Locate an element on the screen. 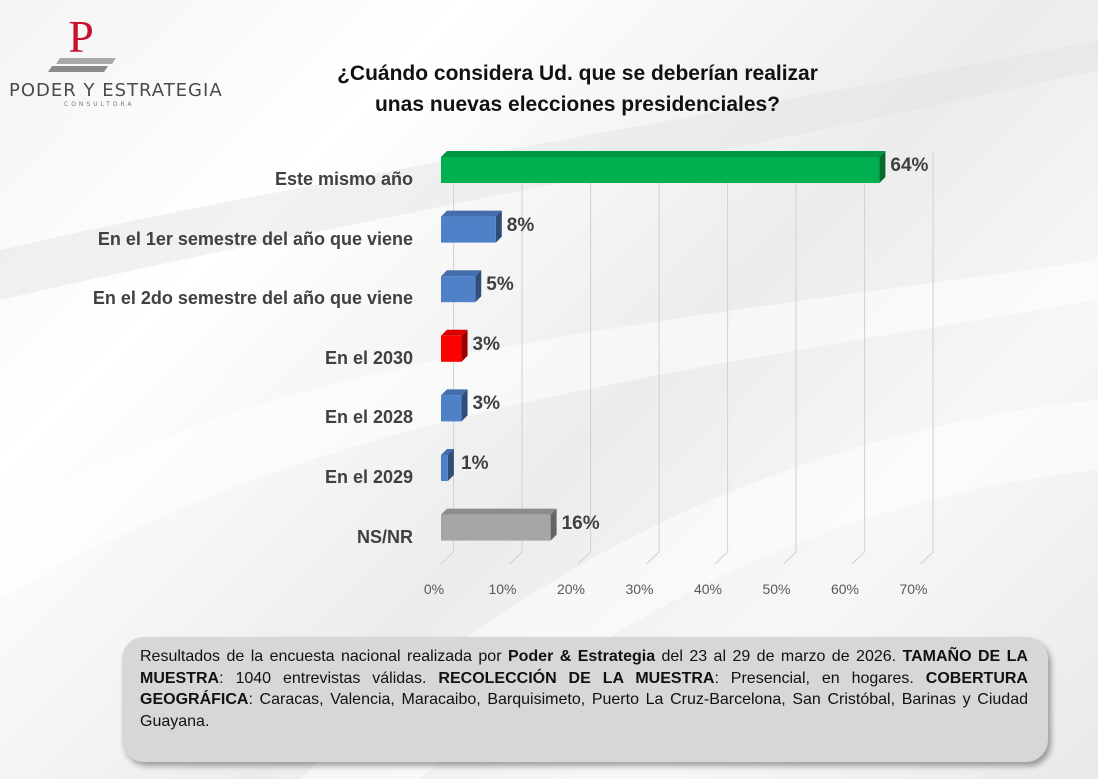 The image size is (1098, 779). x-tick-label: 20% is located at coordinates (571, 589).